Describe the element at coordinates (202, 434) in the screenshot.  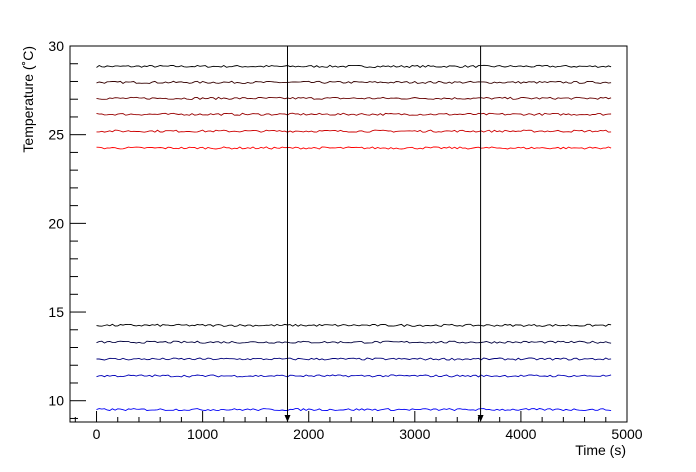
I see `x-tick-label: 1000` at that location.